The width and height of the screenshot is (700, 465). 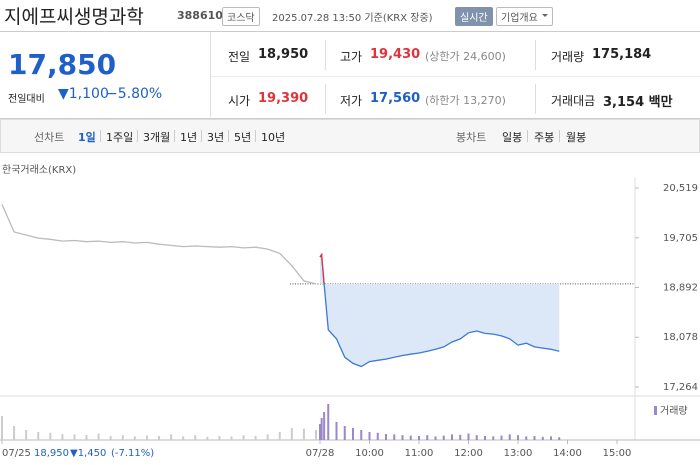 What do you see at coordinates (157, 137) in the screenshot?
I see `period-tab: 3개월` at bounding box center [157, 137].